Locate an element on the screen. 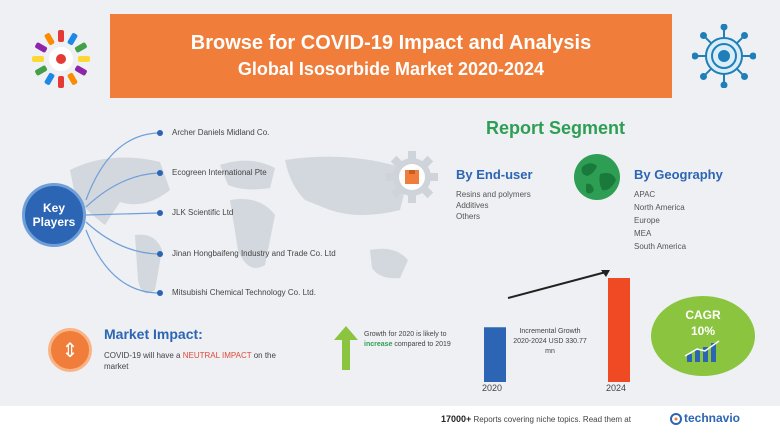 The height and width of the screenshot is (440, 780). up-arrow-icon is located at coordinates (346, 348).